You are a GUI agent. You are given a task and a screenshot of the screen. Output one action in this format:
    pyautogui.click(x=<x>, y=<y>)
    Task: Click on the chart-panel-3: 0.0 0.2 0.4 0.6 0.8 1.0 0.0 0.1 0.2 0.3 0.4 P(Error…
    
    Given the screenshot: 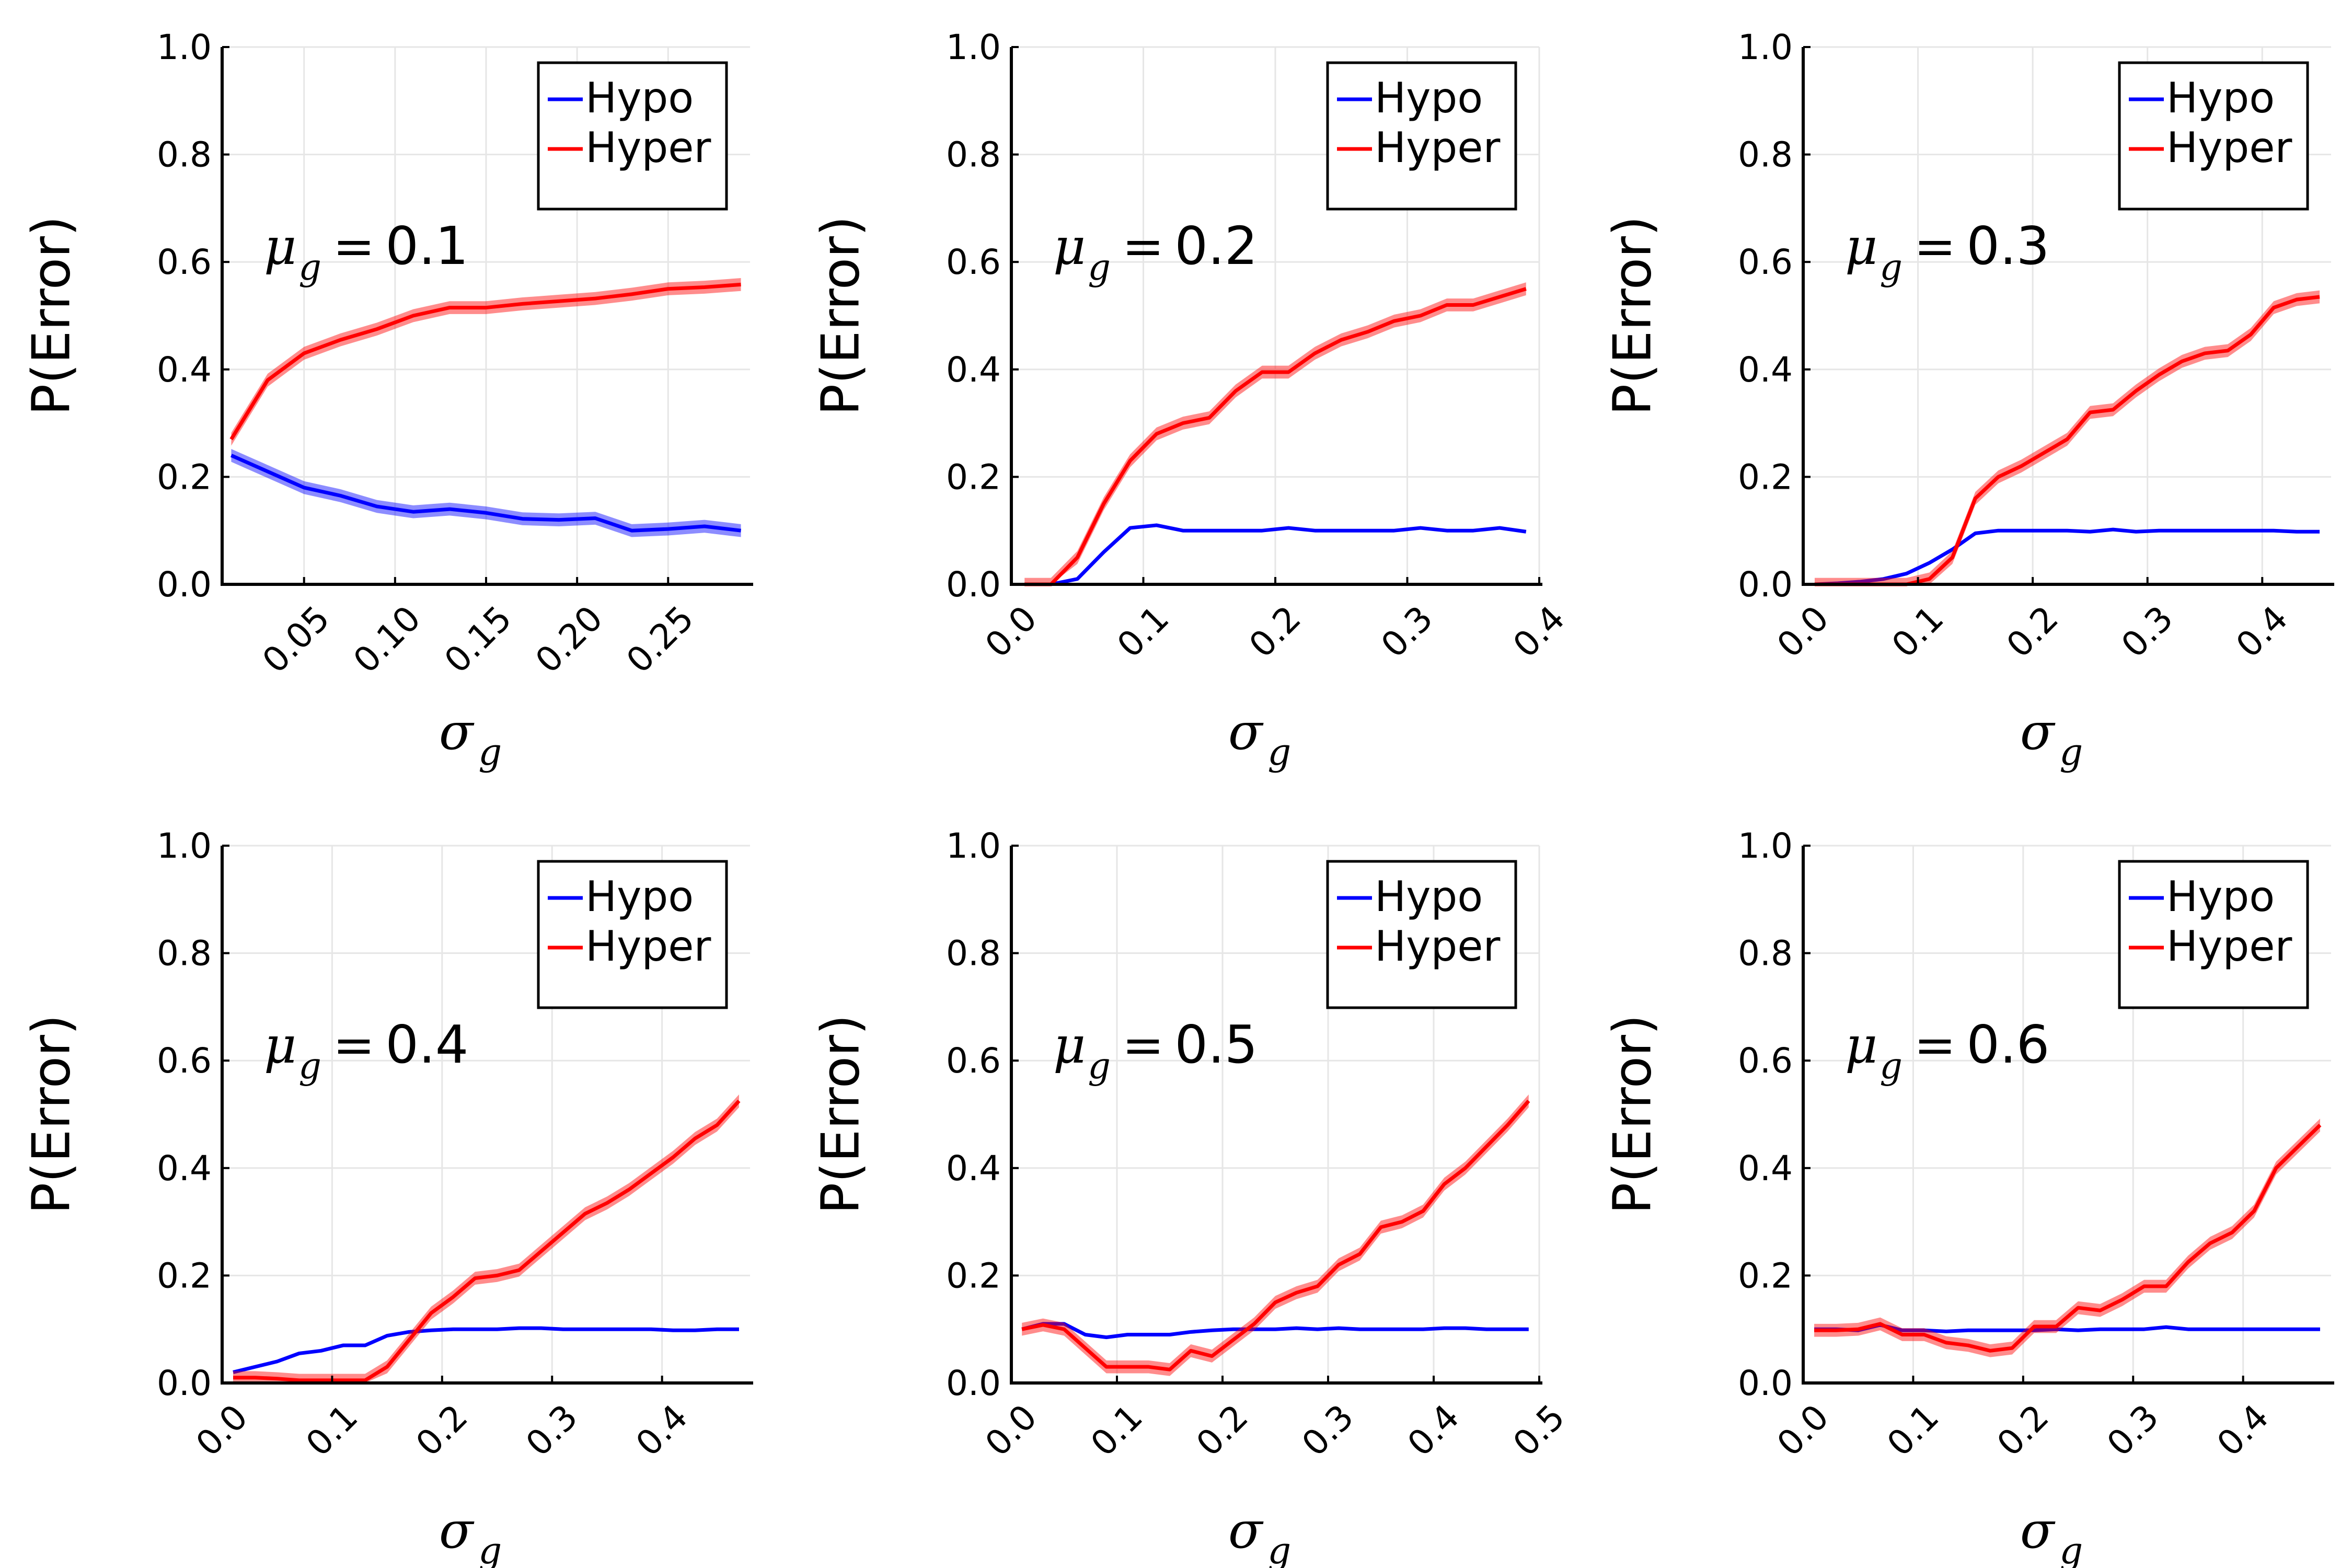 What is the action you would take?
    pyautogui.click(x=1967, y=400)
    